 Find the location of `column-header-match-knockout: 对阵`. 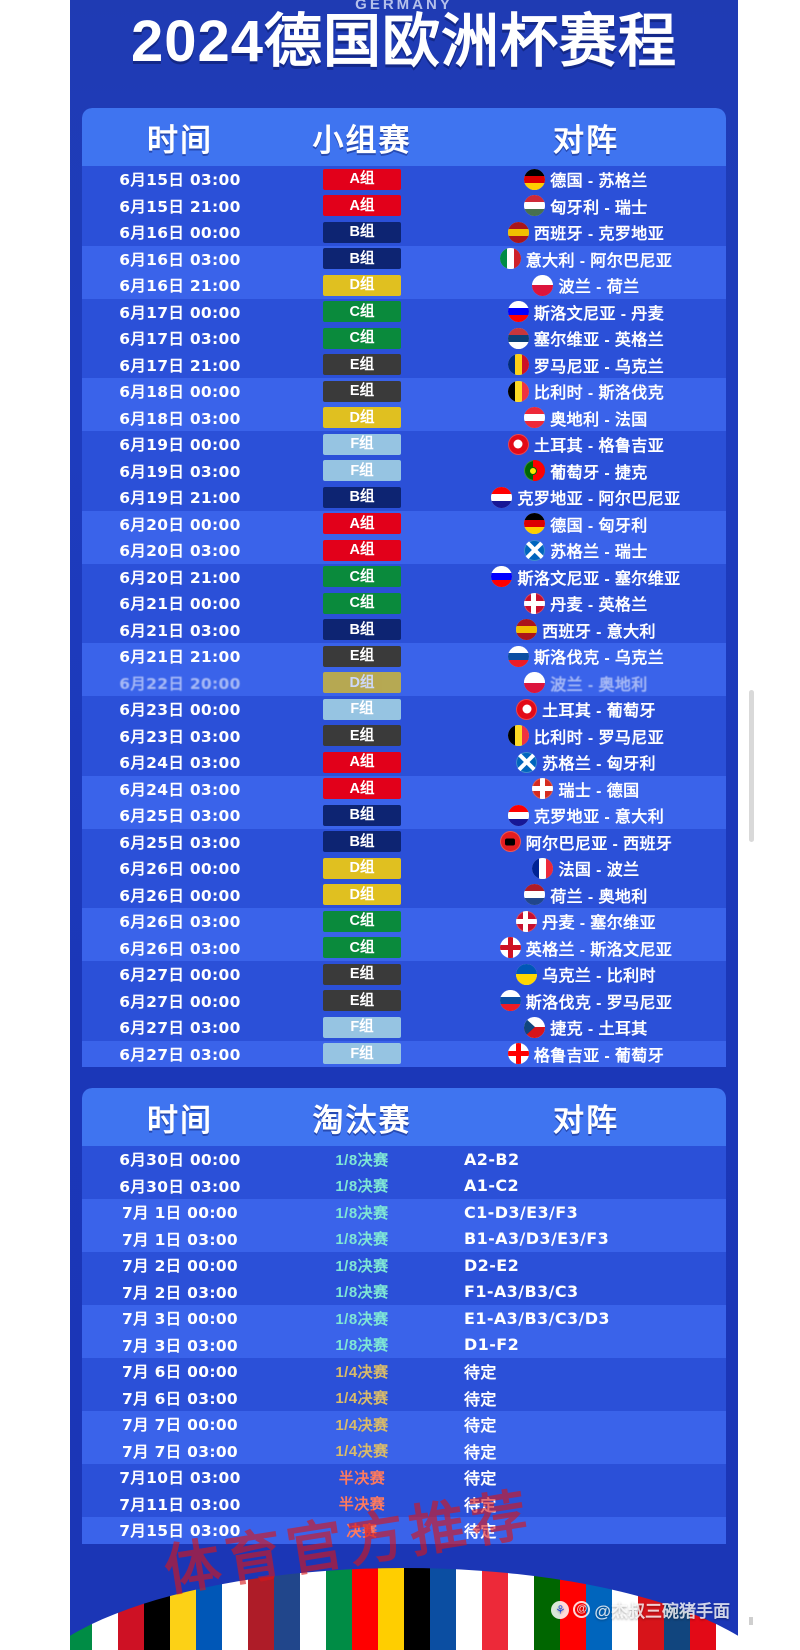

column-header-match-knockout: 对阵 is located at coordinates (586, 1120).